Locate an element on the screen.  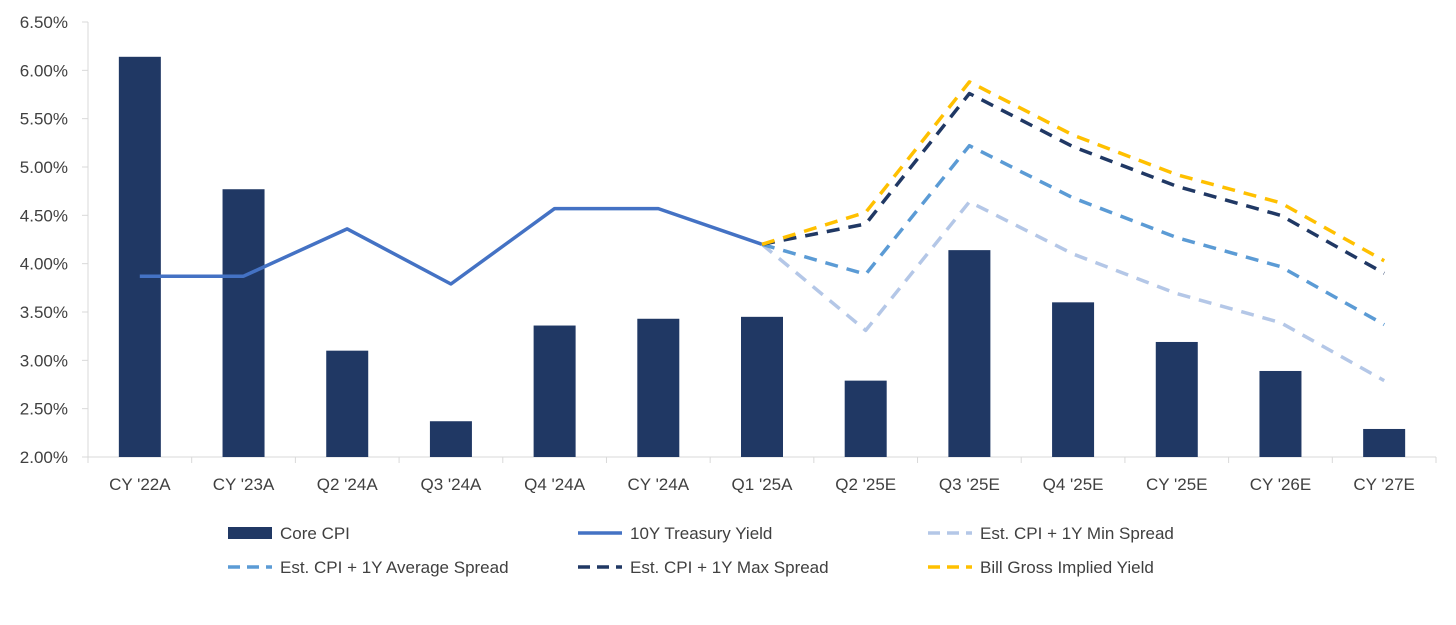
line-est-cpi-1y-max-spread is located at coordinates (1073, 183).